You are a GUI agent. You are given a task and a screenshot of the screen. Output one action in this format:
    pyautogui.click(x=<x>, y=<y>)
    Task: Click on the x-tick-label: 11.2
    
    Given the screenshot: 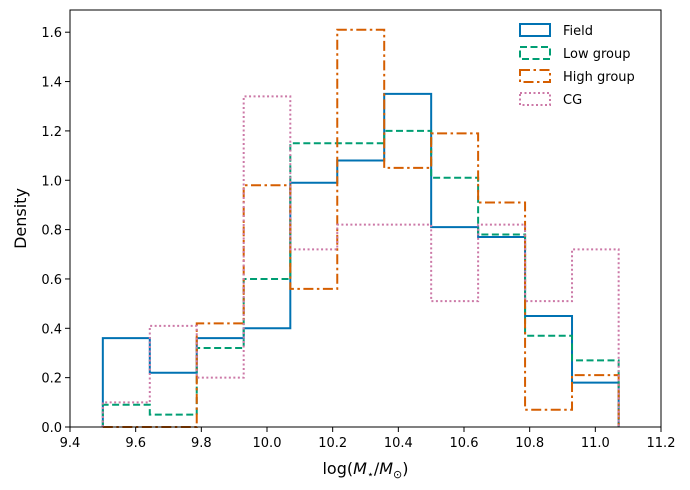 What is the action you would take?
    pyautogui.click(x=661, y=443)
    